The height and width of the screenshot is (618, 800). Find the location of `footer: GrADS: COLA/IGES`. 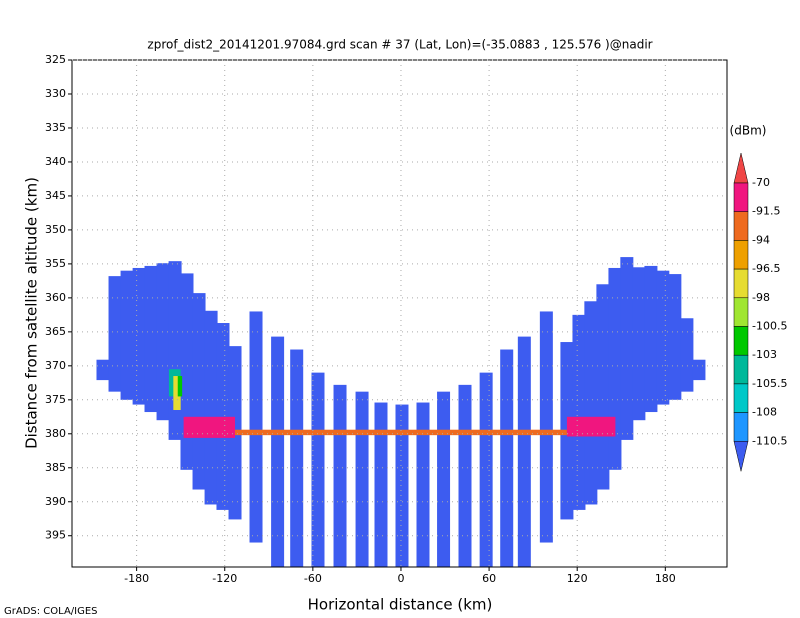

footer: GrADS: COLA/IGES is located at coordinates (51, 611).